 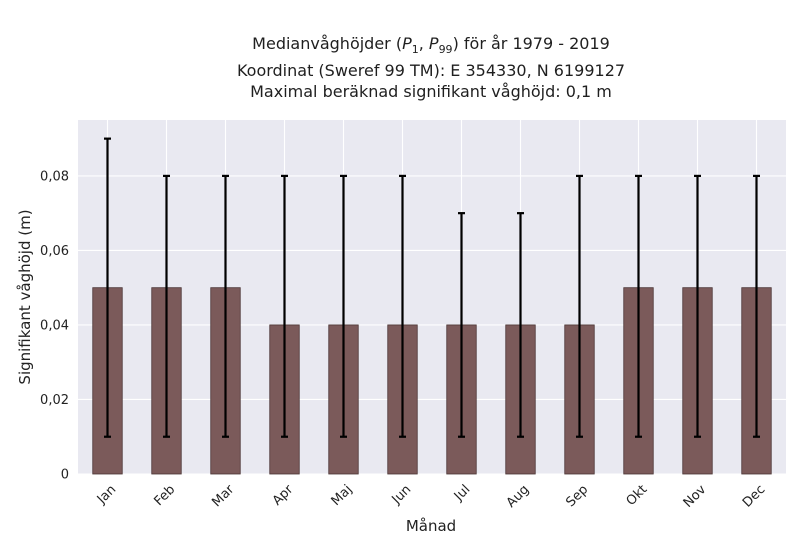 I want to click on title-p-low-symbol: P, so click(x=407, y=43).